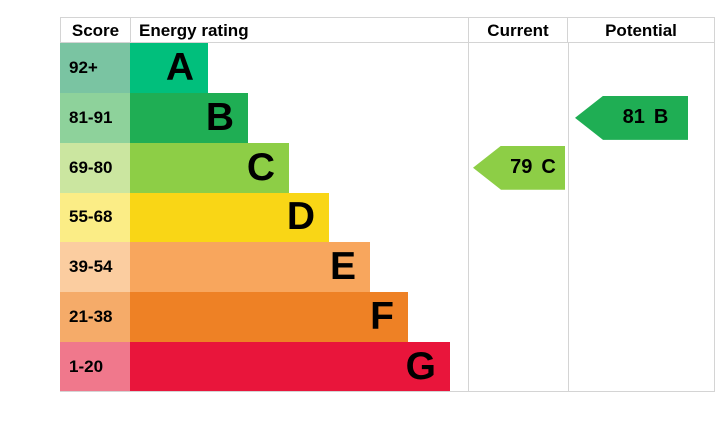 This screenshot has height=422, width=721. I want to click on gridline-right-edge, so click(714, 217).